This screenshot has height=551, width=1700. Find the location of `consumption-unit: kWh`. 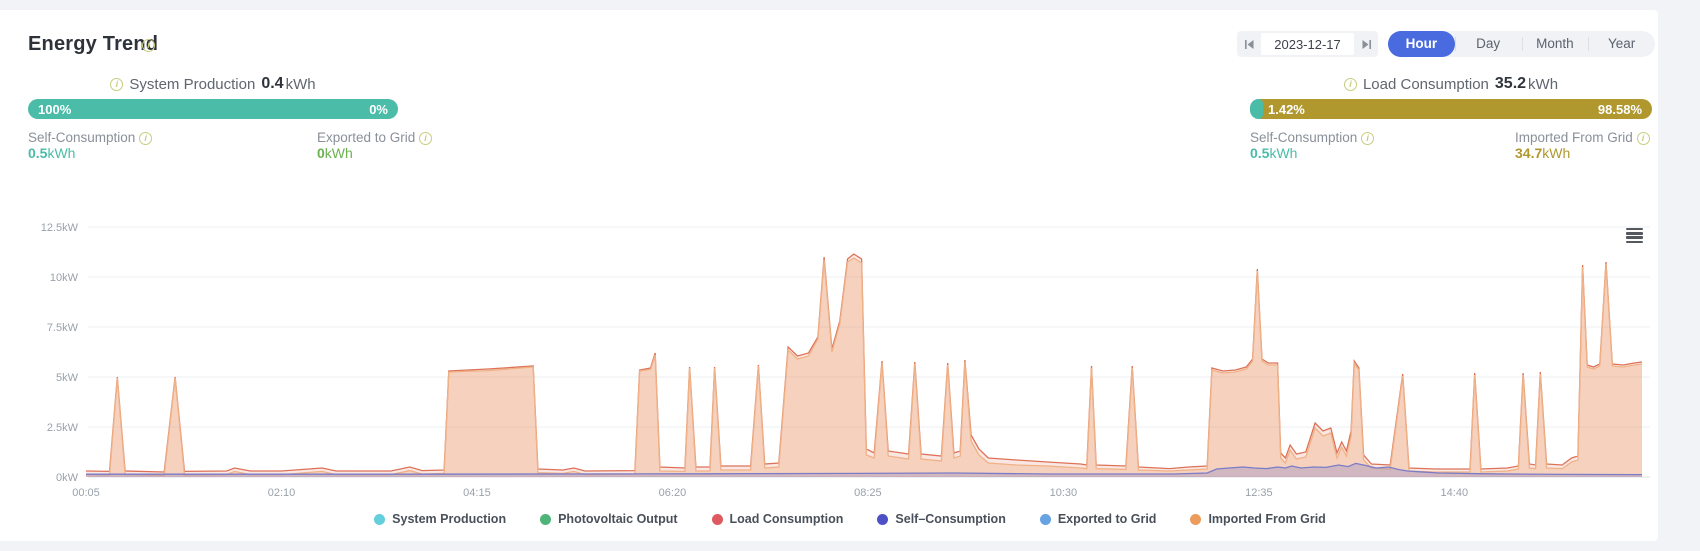

consumption-unit: kWh is located at coordinates (1543, 84).